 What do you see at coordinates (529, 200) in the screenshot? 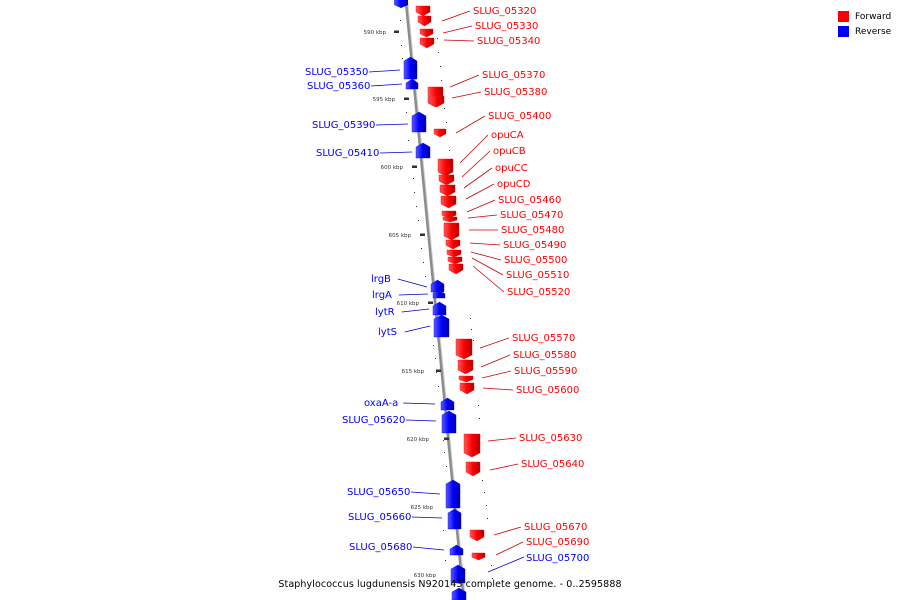
I see `gene-label-slug-05460: SLUG_05460` at bounding box center [529, 200].